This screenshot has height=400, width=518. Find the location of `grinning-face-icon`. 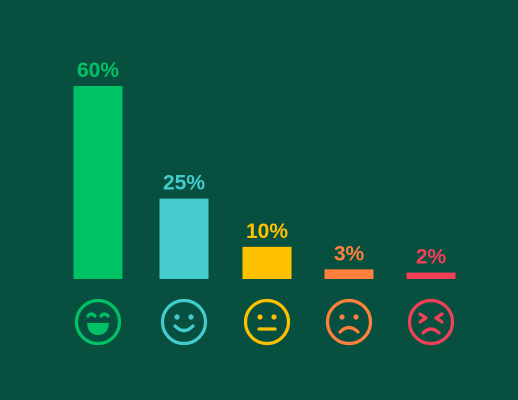

grinning-face-icon is located at coordinates (98, 322).